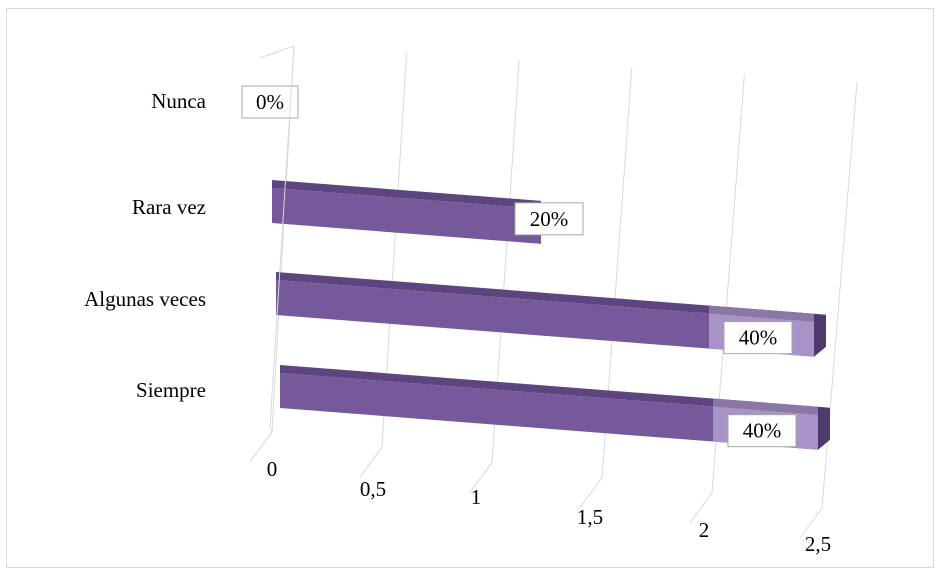  Describe the element at coordinates (373, 489) in the screenshot. I see `x-tick-label: 0,5` at that location.